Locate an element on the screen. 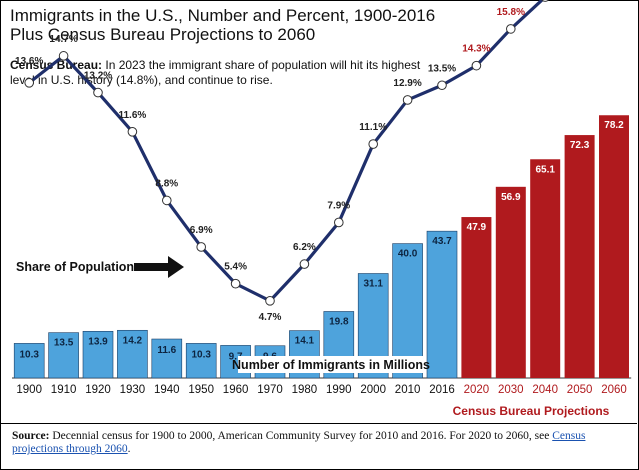  bar-series-label: Number of Immigrants in Millions is located at coordinates (331, 365).